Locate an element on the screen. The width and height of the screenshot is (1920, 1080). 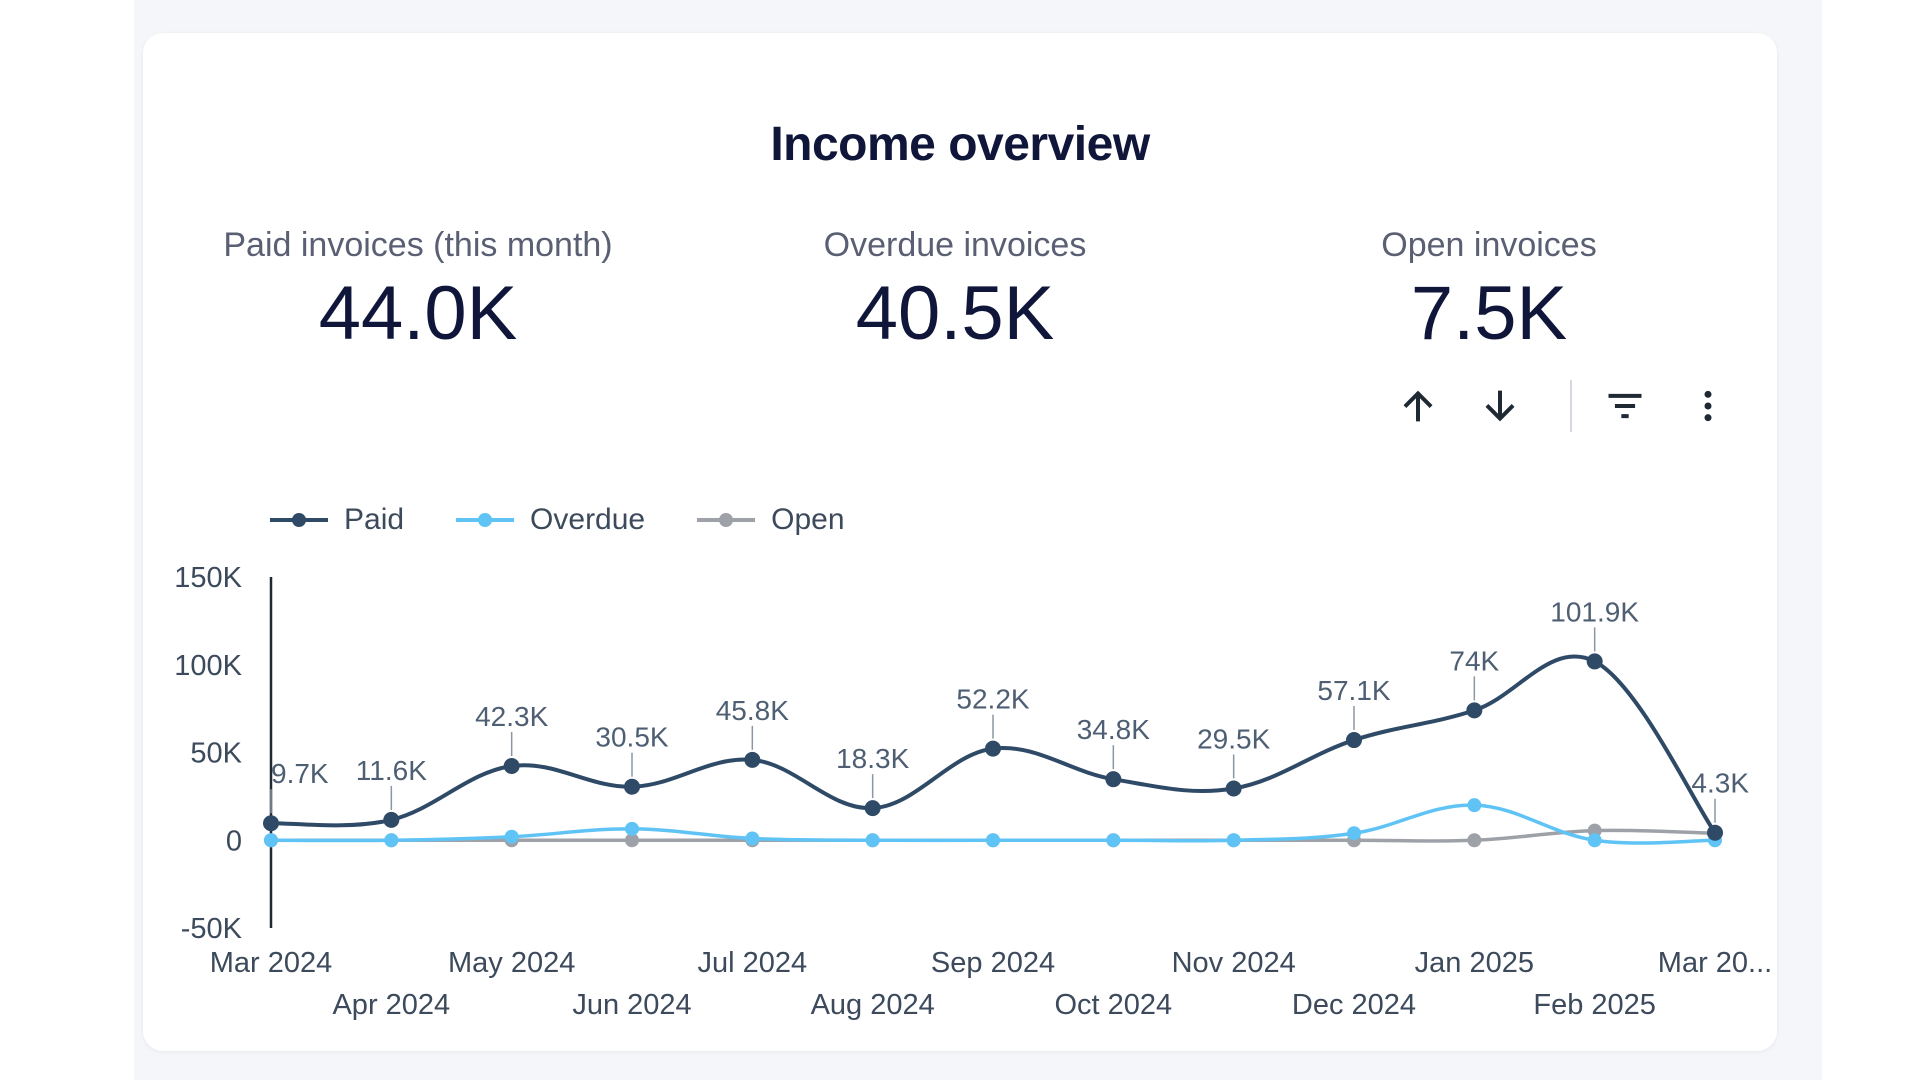
x-tick-label: Mar 2024 is located at coordinates (271, 963).